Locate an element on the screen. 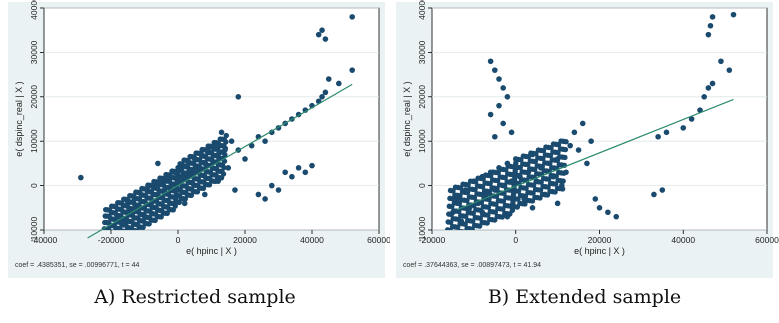 Image resolution: width=779 pixels, height=323 pixels. x-tick-label: 0 is located at coordinates (178, 240).